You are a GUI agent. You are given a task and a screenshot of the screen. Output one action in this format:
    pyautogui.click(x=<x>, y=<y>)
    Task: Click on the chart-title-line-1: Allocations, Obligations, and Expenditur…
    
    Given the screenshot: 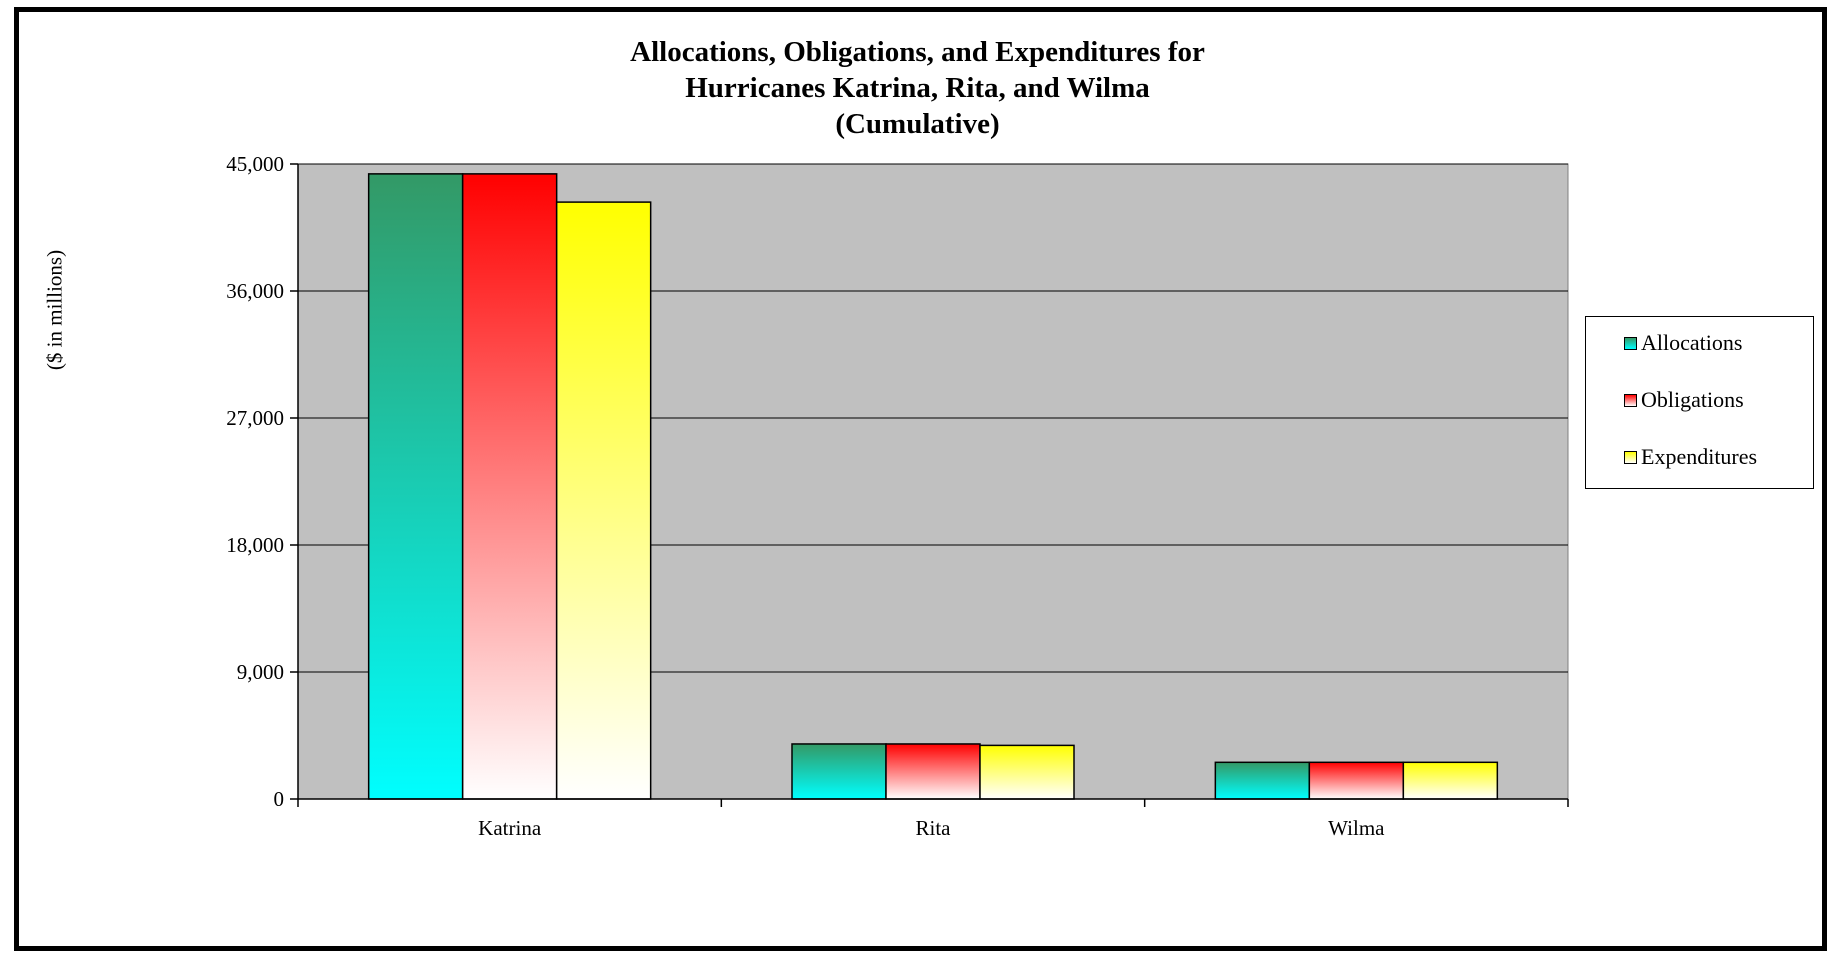 What is the action you would take?
    pyautogui.click(x=917, y=52)
    